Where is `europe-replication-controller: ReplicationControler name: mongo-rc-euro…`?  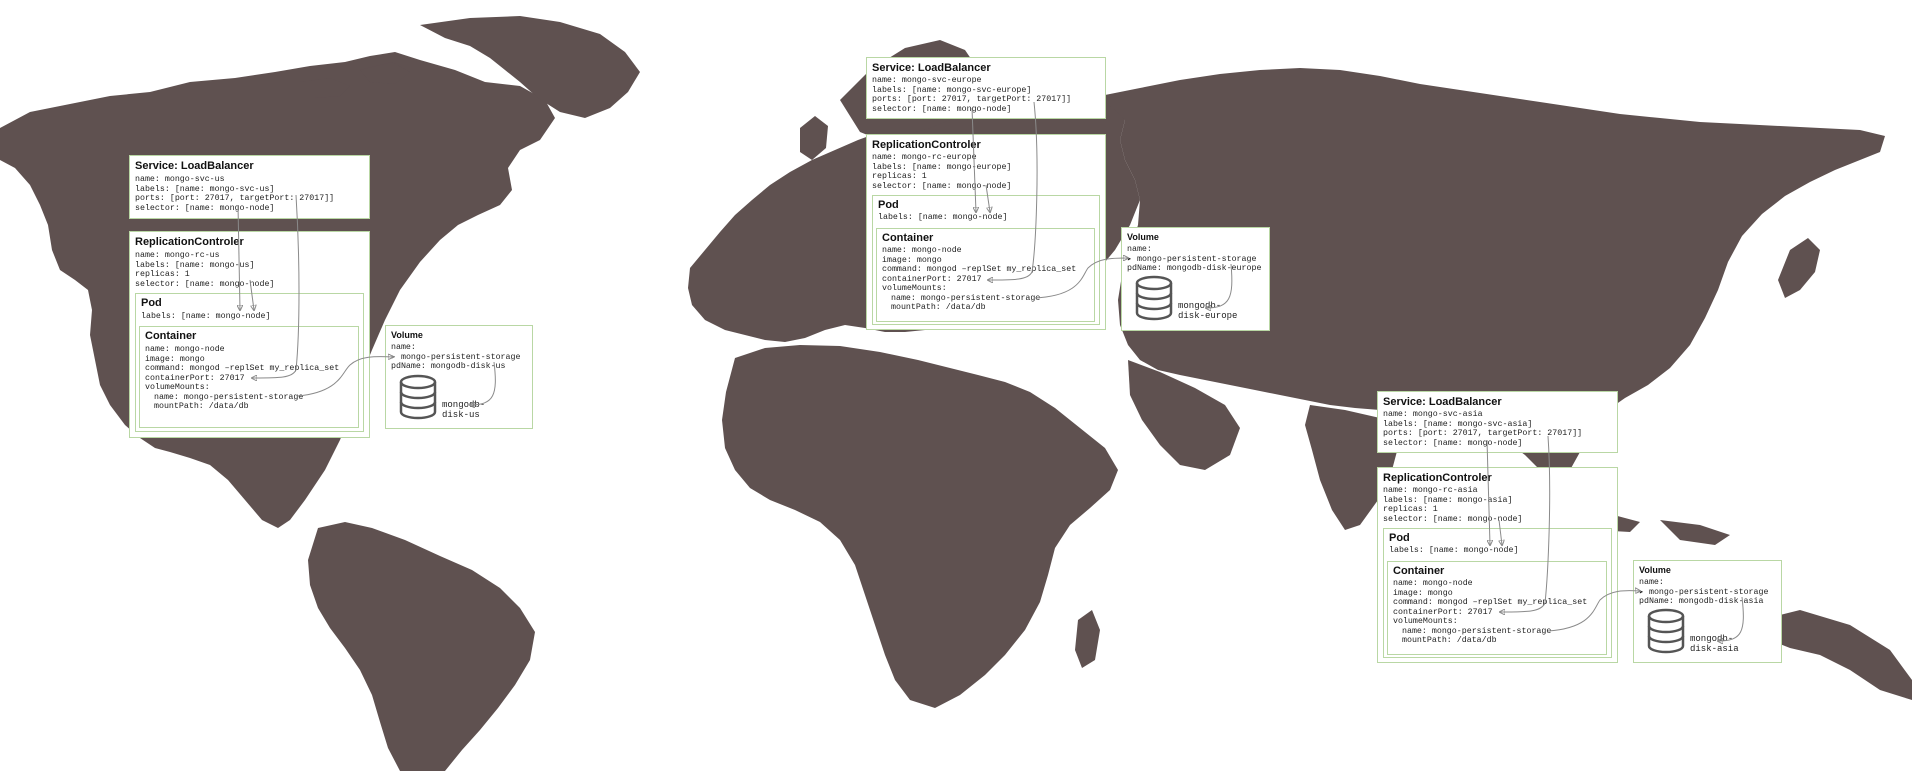
europe-replication-controller: ReplicationControler name: mongo-rc-euro… is located at coordinates (986, 232).